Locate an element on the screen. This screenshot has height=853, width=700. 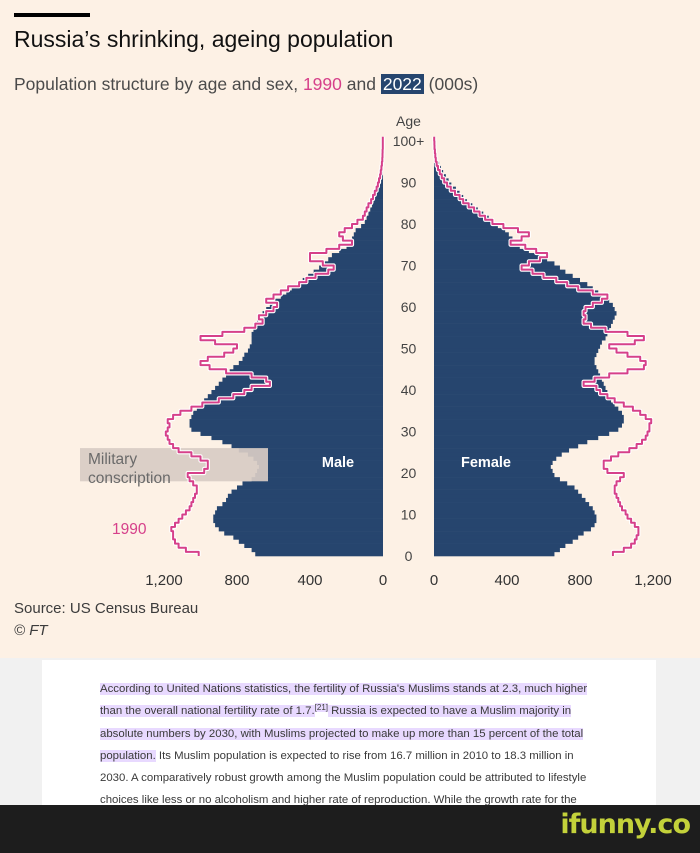
conscription-label: conscription is located at coordinates (129, 478).